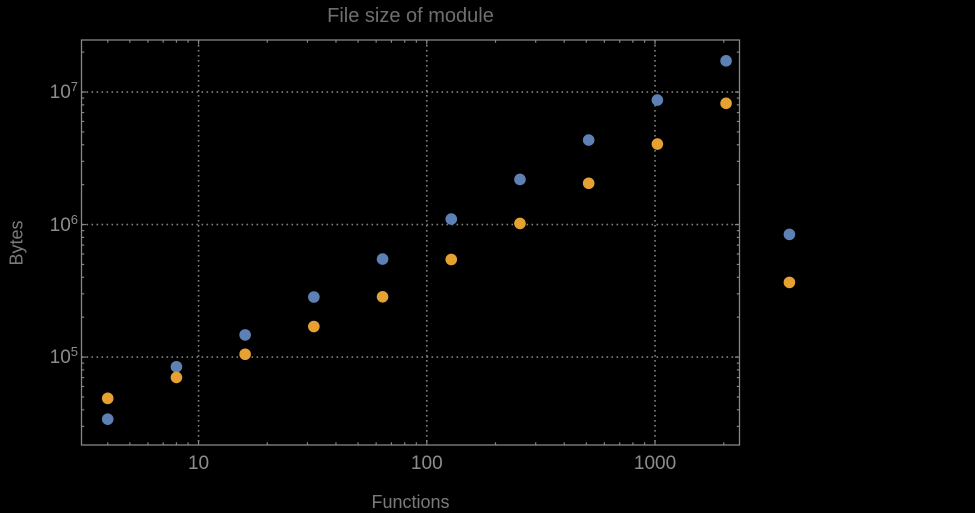 The height and width of the screenshot is (513, 975). What do you see at coordinates (74, 219) in the screenshot?
I see `y-tick-exponent: 6` at bounding box center [74, 219].